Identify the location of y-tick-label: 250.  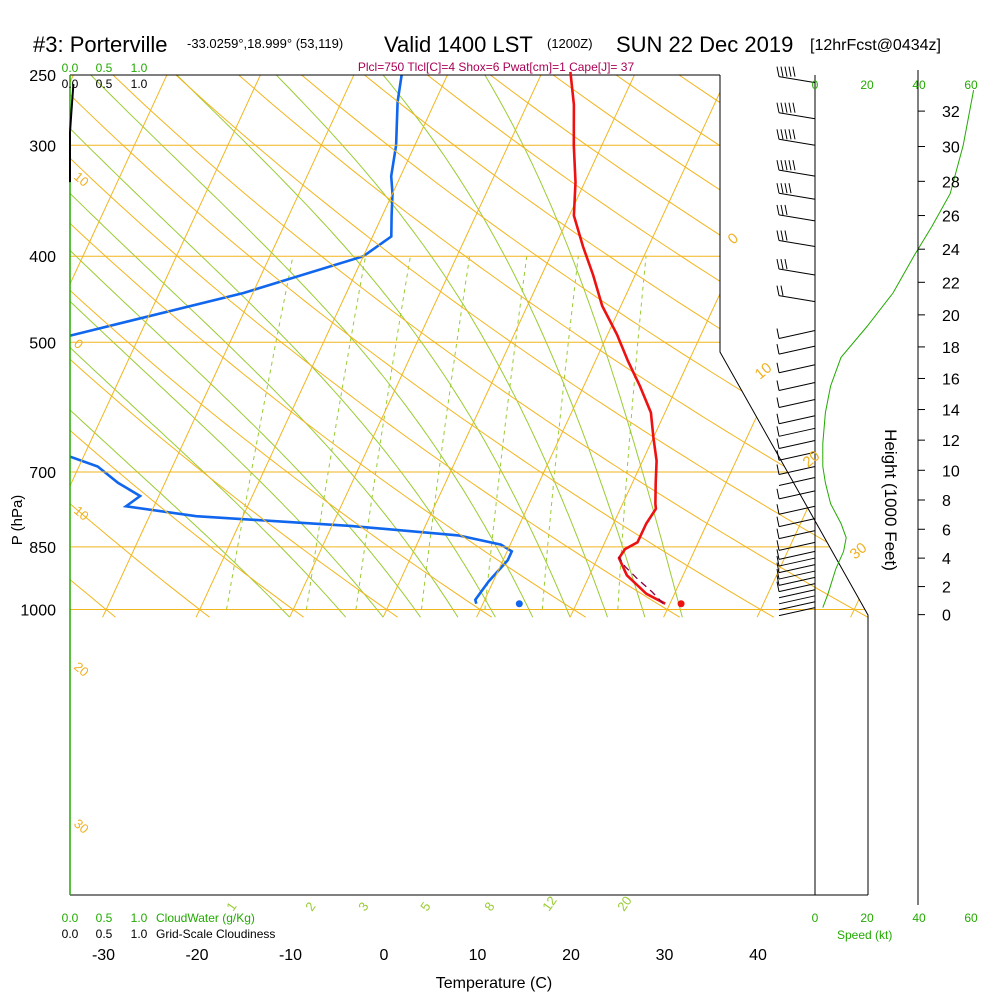
(42, 76).